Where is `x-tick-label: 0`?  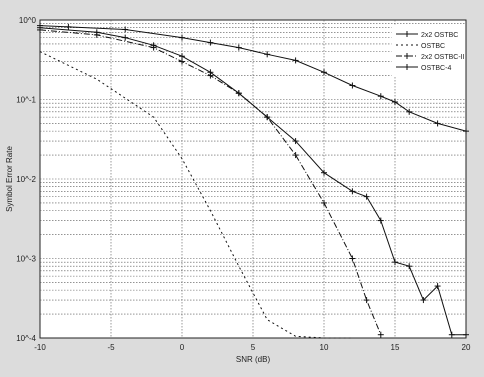 x-tick-label: 0 is located at coordinates (182, 347).